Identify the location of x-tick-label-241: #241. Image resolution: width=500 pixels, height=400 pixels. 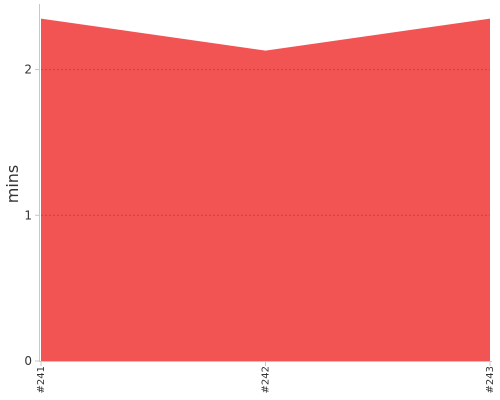
(41, 379).